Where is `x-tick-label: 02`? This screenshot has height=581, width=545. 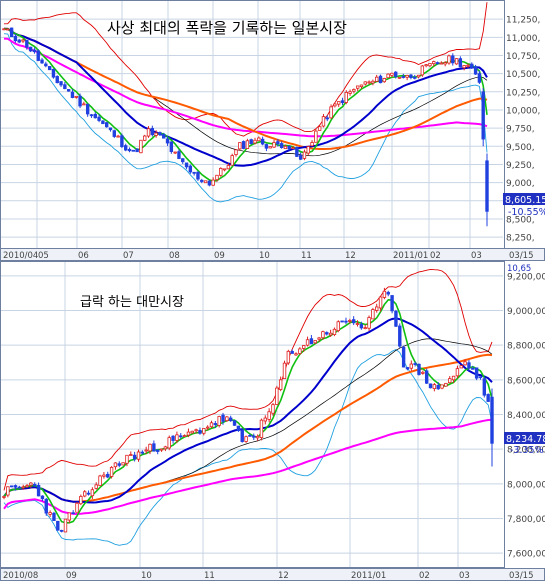 x-tick-label: 02 is located at coordinates (435, 256).